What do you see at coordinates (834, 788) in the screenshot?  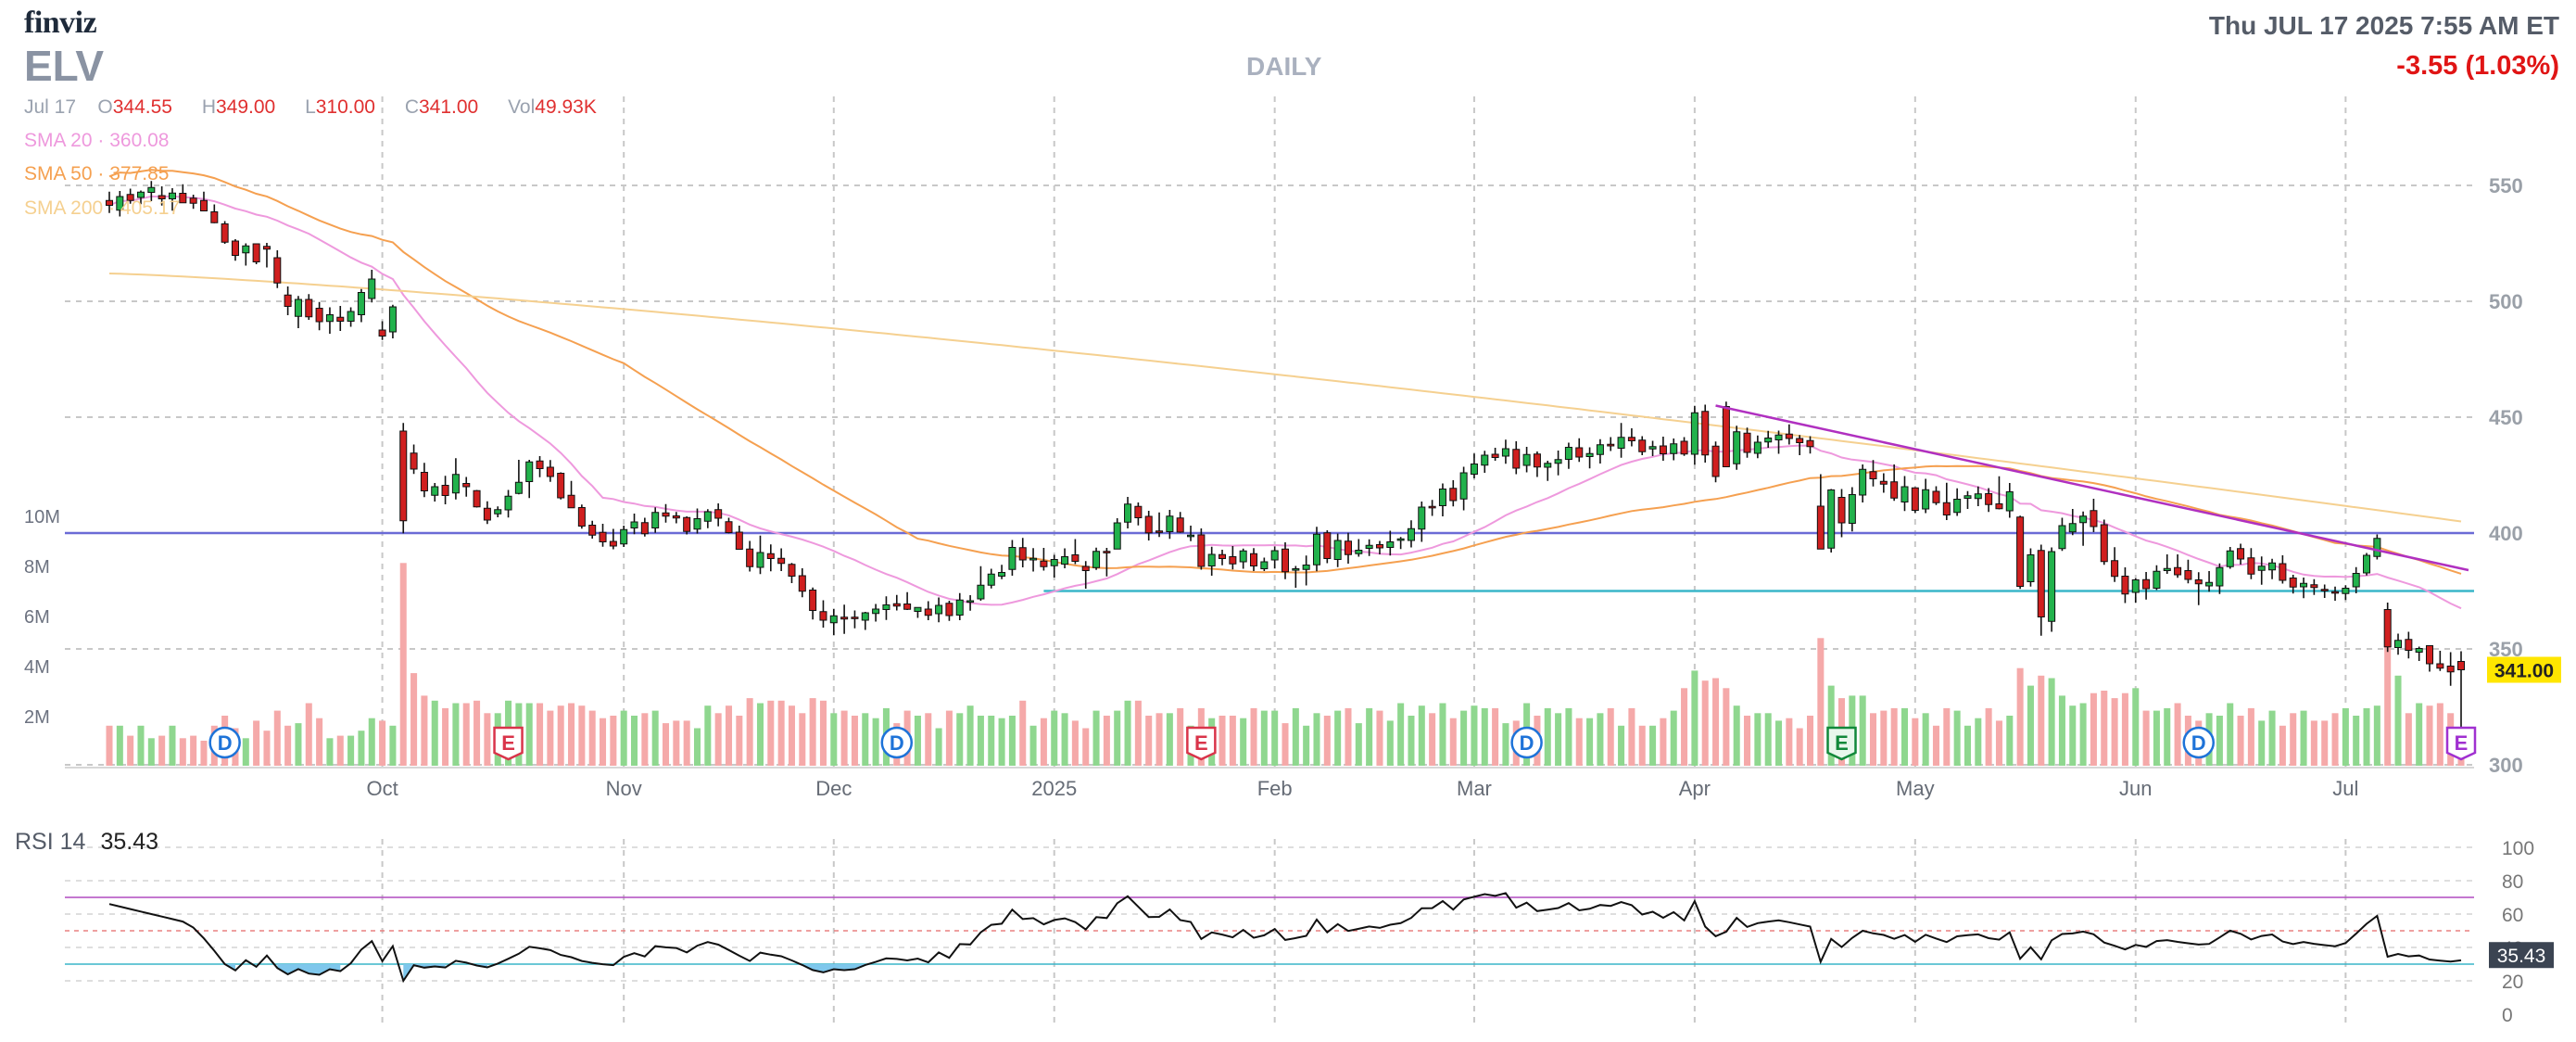 I see `month-label: Dec` at bounding box center [834, 788].